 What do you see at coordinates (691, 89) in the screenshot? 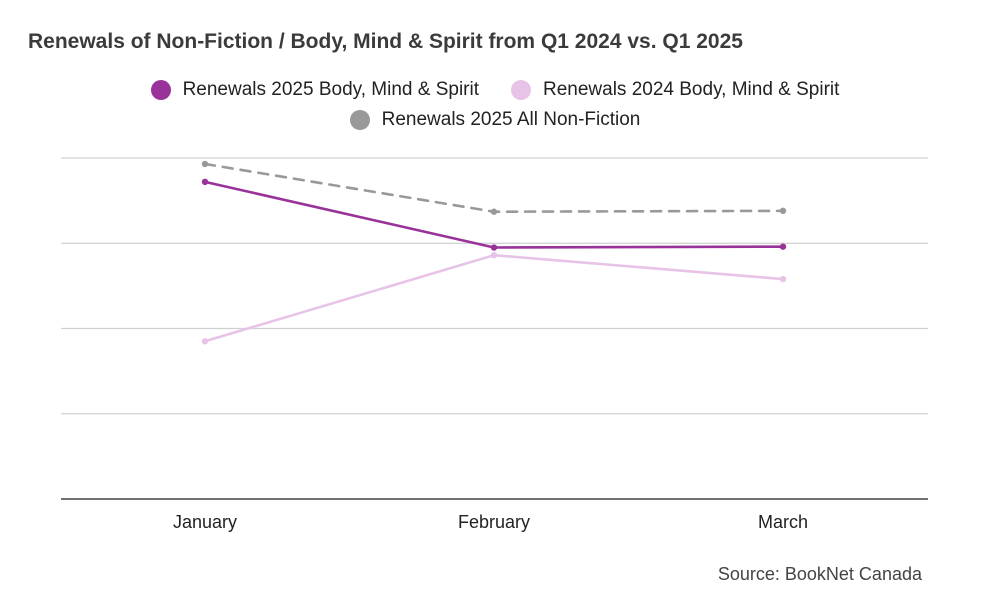
I see `legend-label-renewals-2024-bms: Renewals 2024 Body, Mind & Spirit` at bounding box center [691, 89].